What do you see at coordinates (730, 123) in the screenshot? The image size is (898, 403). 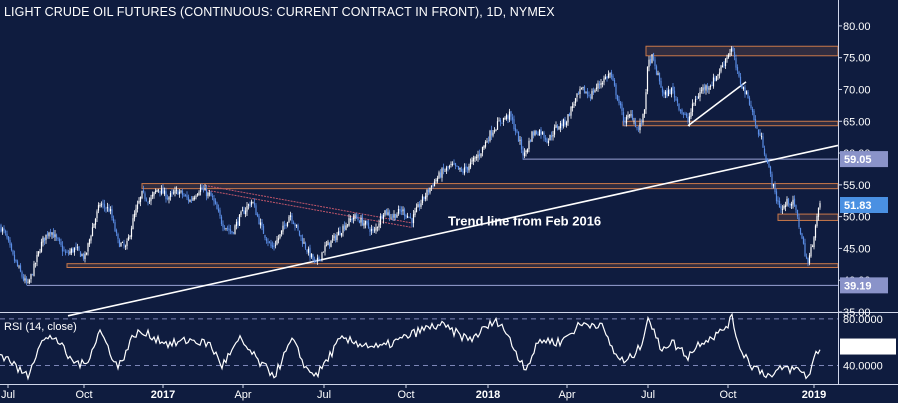 I see `zone-band` at bounding box center [730, 123].